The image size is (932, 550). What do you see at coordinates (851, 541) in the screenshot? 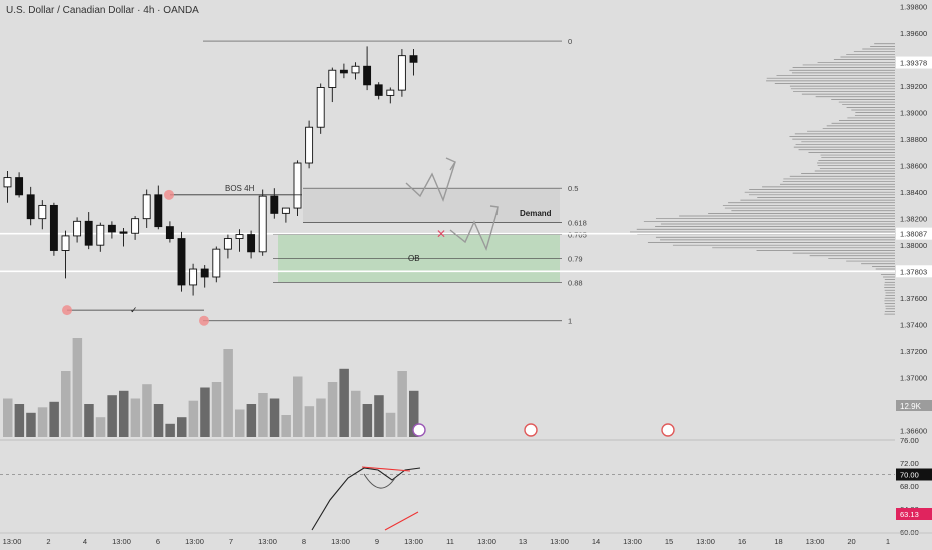
I see `time-tick-label: 20` at bounding box center [851, 541].